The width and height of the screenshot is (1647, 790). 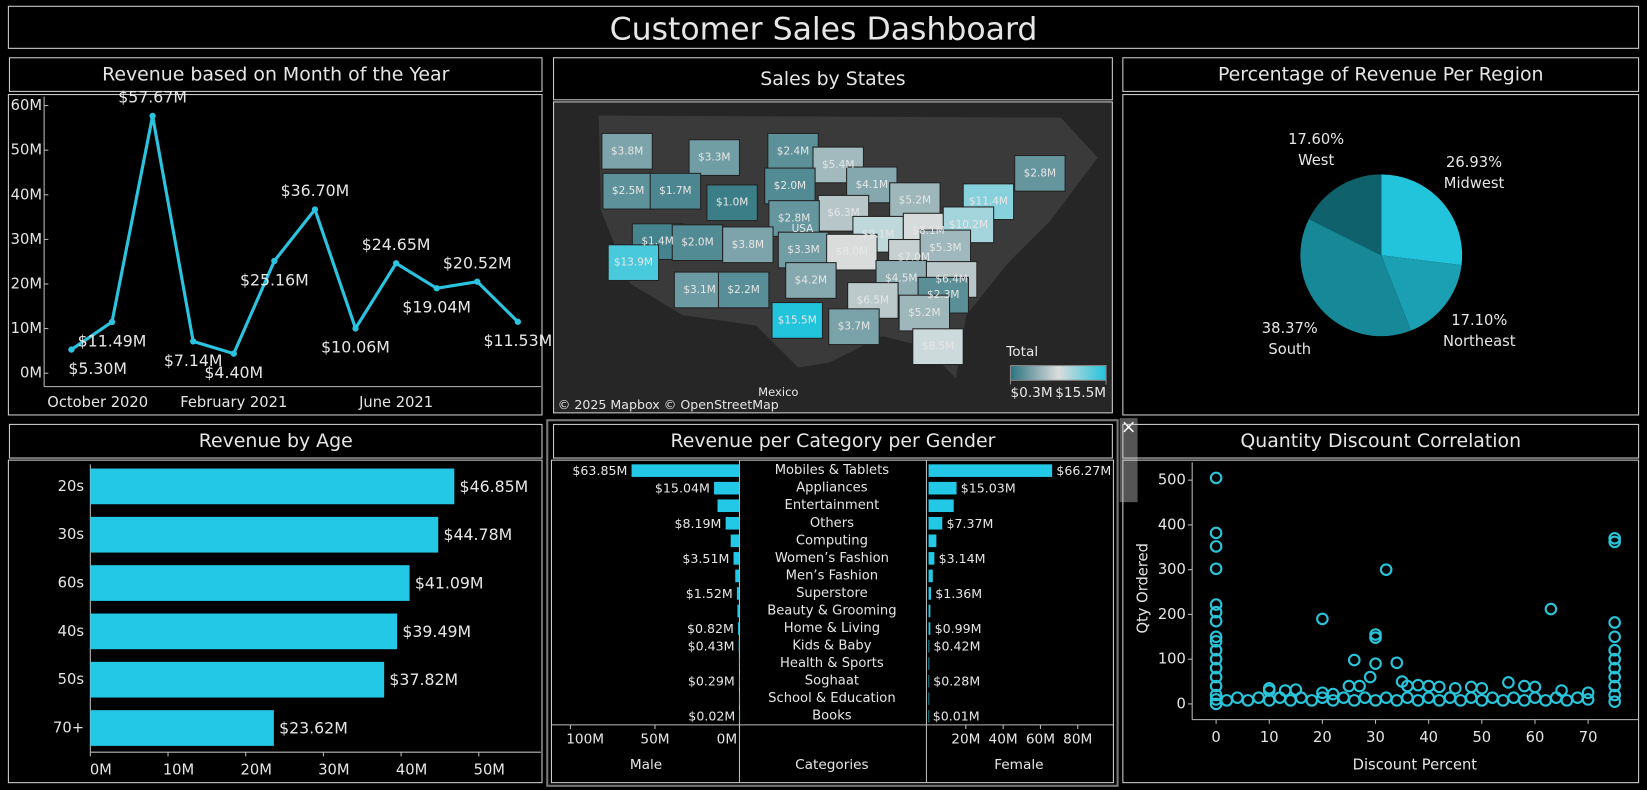 I want to click on x-tick-label: 70, so click(x=1588, y=737).